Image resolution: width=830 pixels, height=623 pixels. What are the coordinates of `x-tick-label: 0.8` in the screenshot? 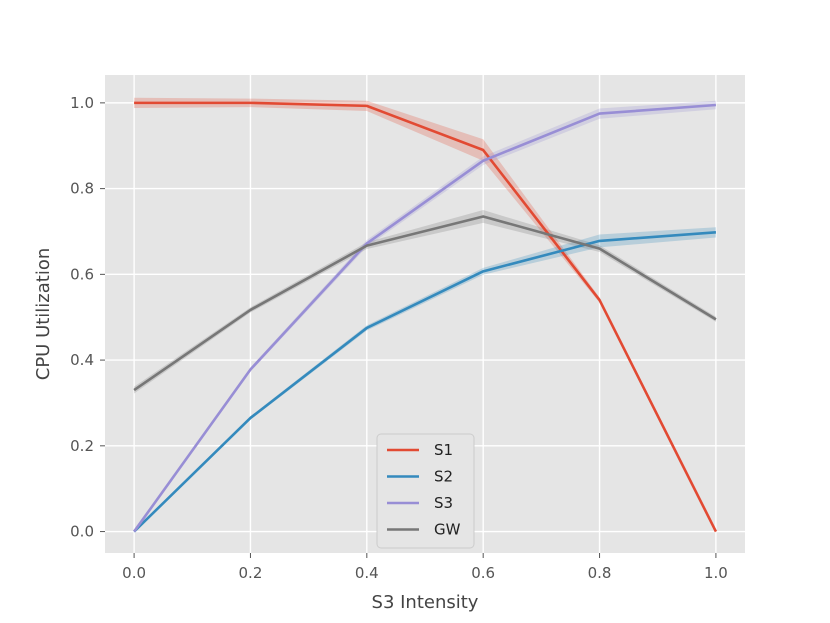 It's located at (600, 573).